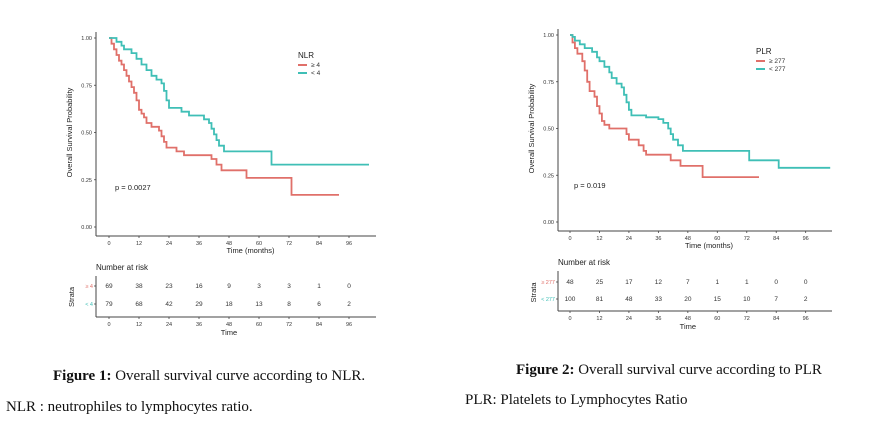 The height and width of the screenshot is (426, 887). Describe the element at coordinates (199, 304) in the screenshot. I see `risk-table-cell: 29` at that location.